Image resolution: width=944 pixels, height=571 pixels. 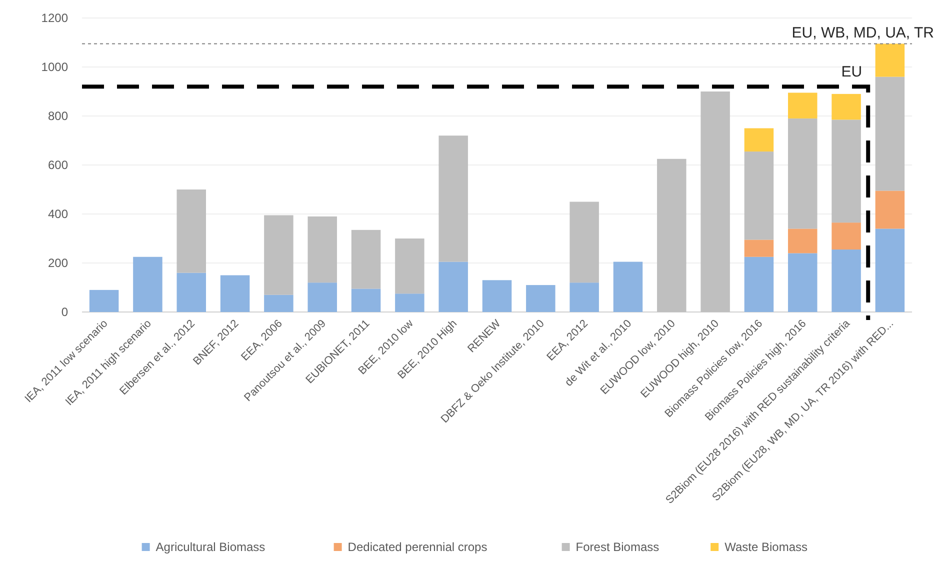 I want to click on ref-line-label: EU, WB, MD, UA, TR, so click(x=863, y=33).